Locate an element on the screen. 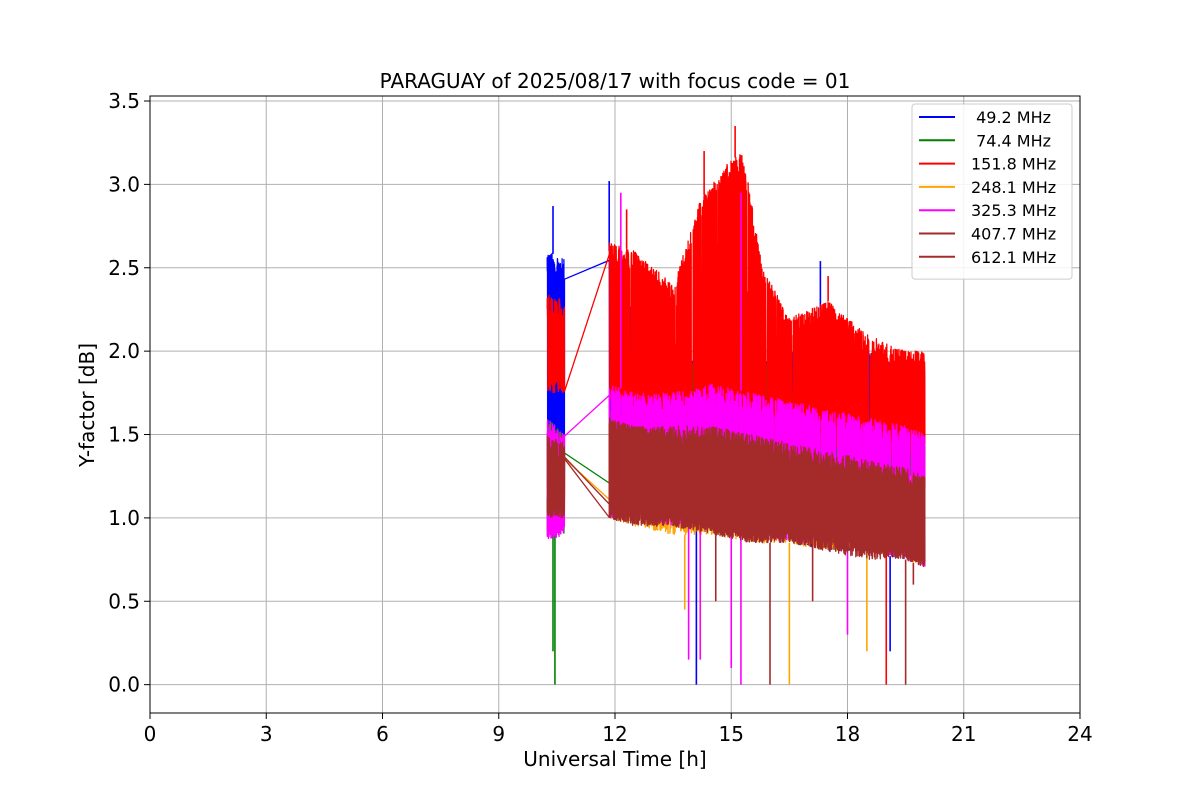  legend-label: 151.8 MHz is located at coordinates (1013, 164).